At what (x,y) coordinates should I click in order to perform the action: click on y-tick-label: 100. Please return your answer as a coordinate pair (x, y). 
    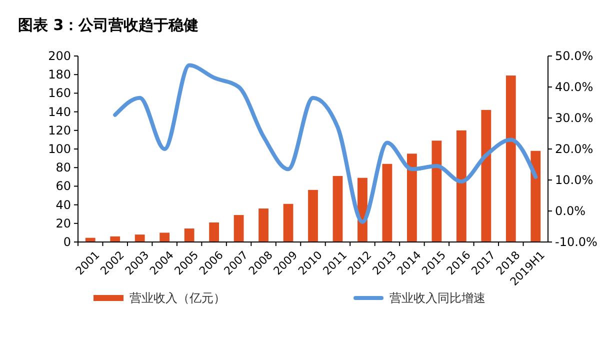
    Looking at the image, I should click on (59, 149).